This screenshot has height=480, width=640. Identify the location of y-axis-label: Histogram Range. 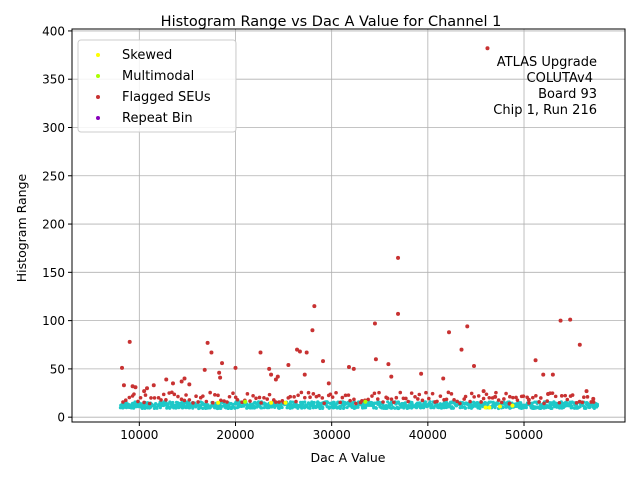
(21, 227).